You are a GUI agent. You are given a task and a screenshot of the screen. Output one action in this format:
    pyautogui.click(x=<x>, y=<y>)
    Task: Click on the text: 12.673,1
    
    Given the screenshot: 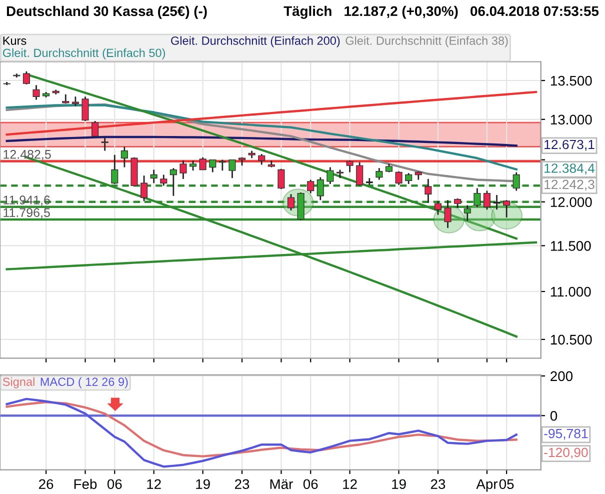 What is the action you would take?
    pyautogui.click(x=569, y=145)
    